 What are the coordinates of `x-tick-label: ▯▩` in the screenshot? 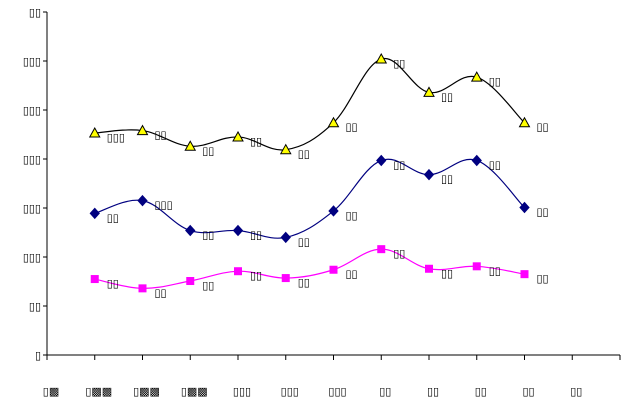 It's located at (51, 391).